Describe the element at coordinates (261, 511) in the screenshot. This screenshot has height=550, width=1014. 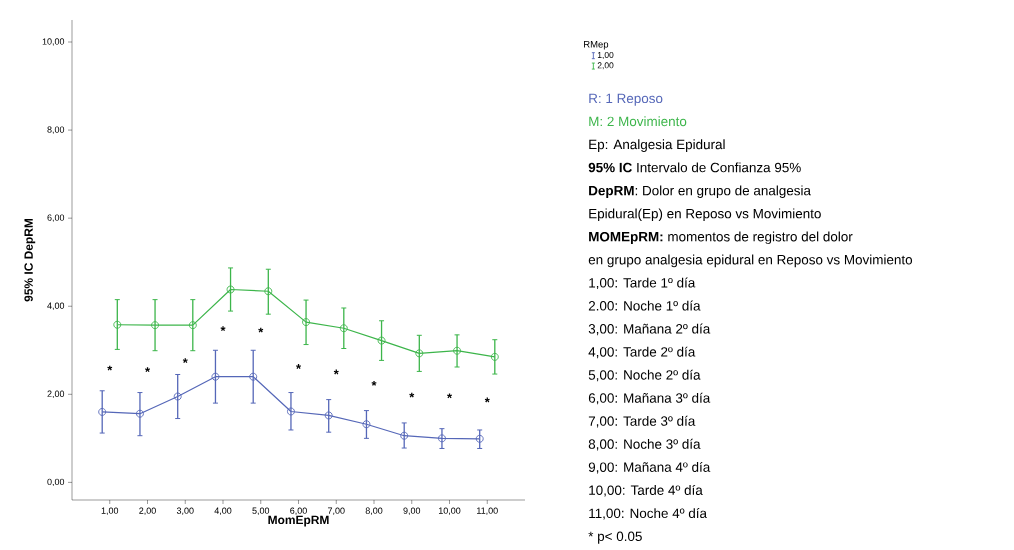
I see `x-tick-label: 5,00` at that location.